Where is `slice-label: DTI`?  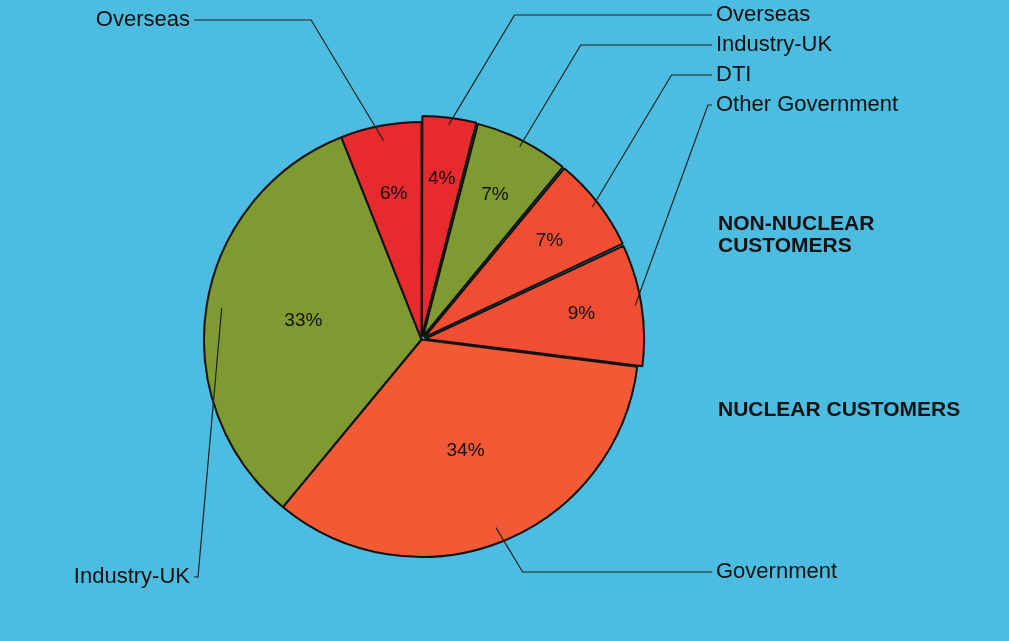
slice-label: DTI is located at coordinates (734, 74).